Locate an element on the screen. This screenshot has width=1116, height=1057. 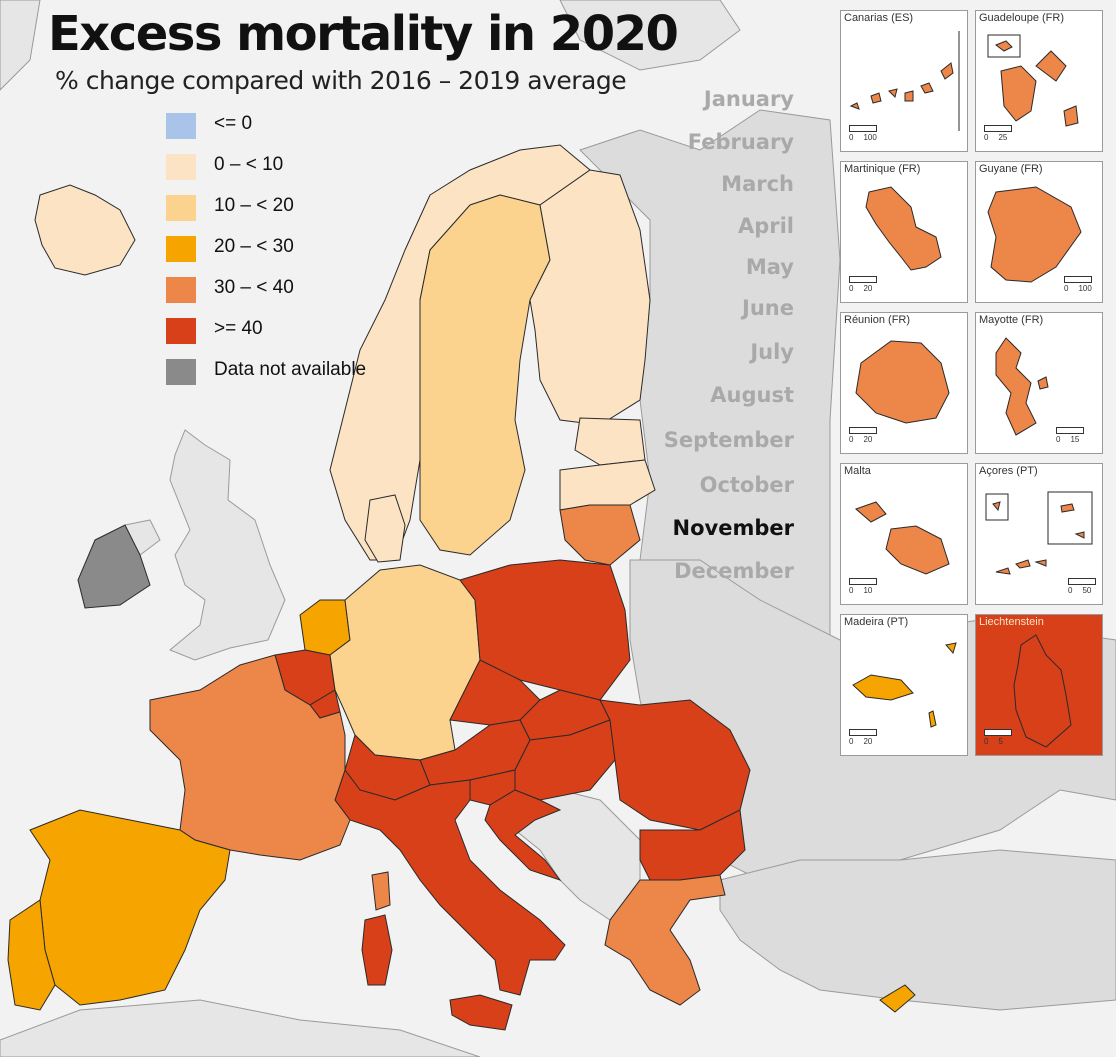
legend-label: 10 – < 20 is located at coordinates (254, 205).